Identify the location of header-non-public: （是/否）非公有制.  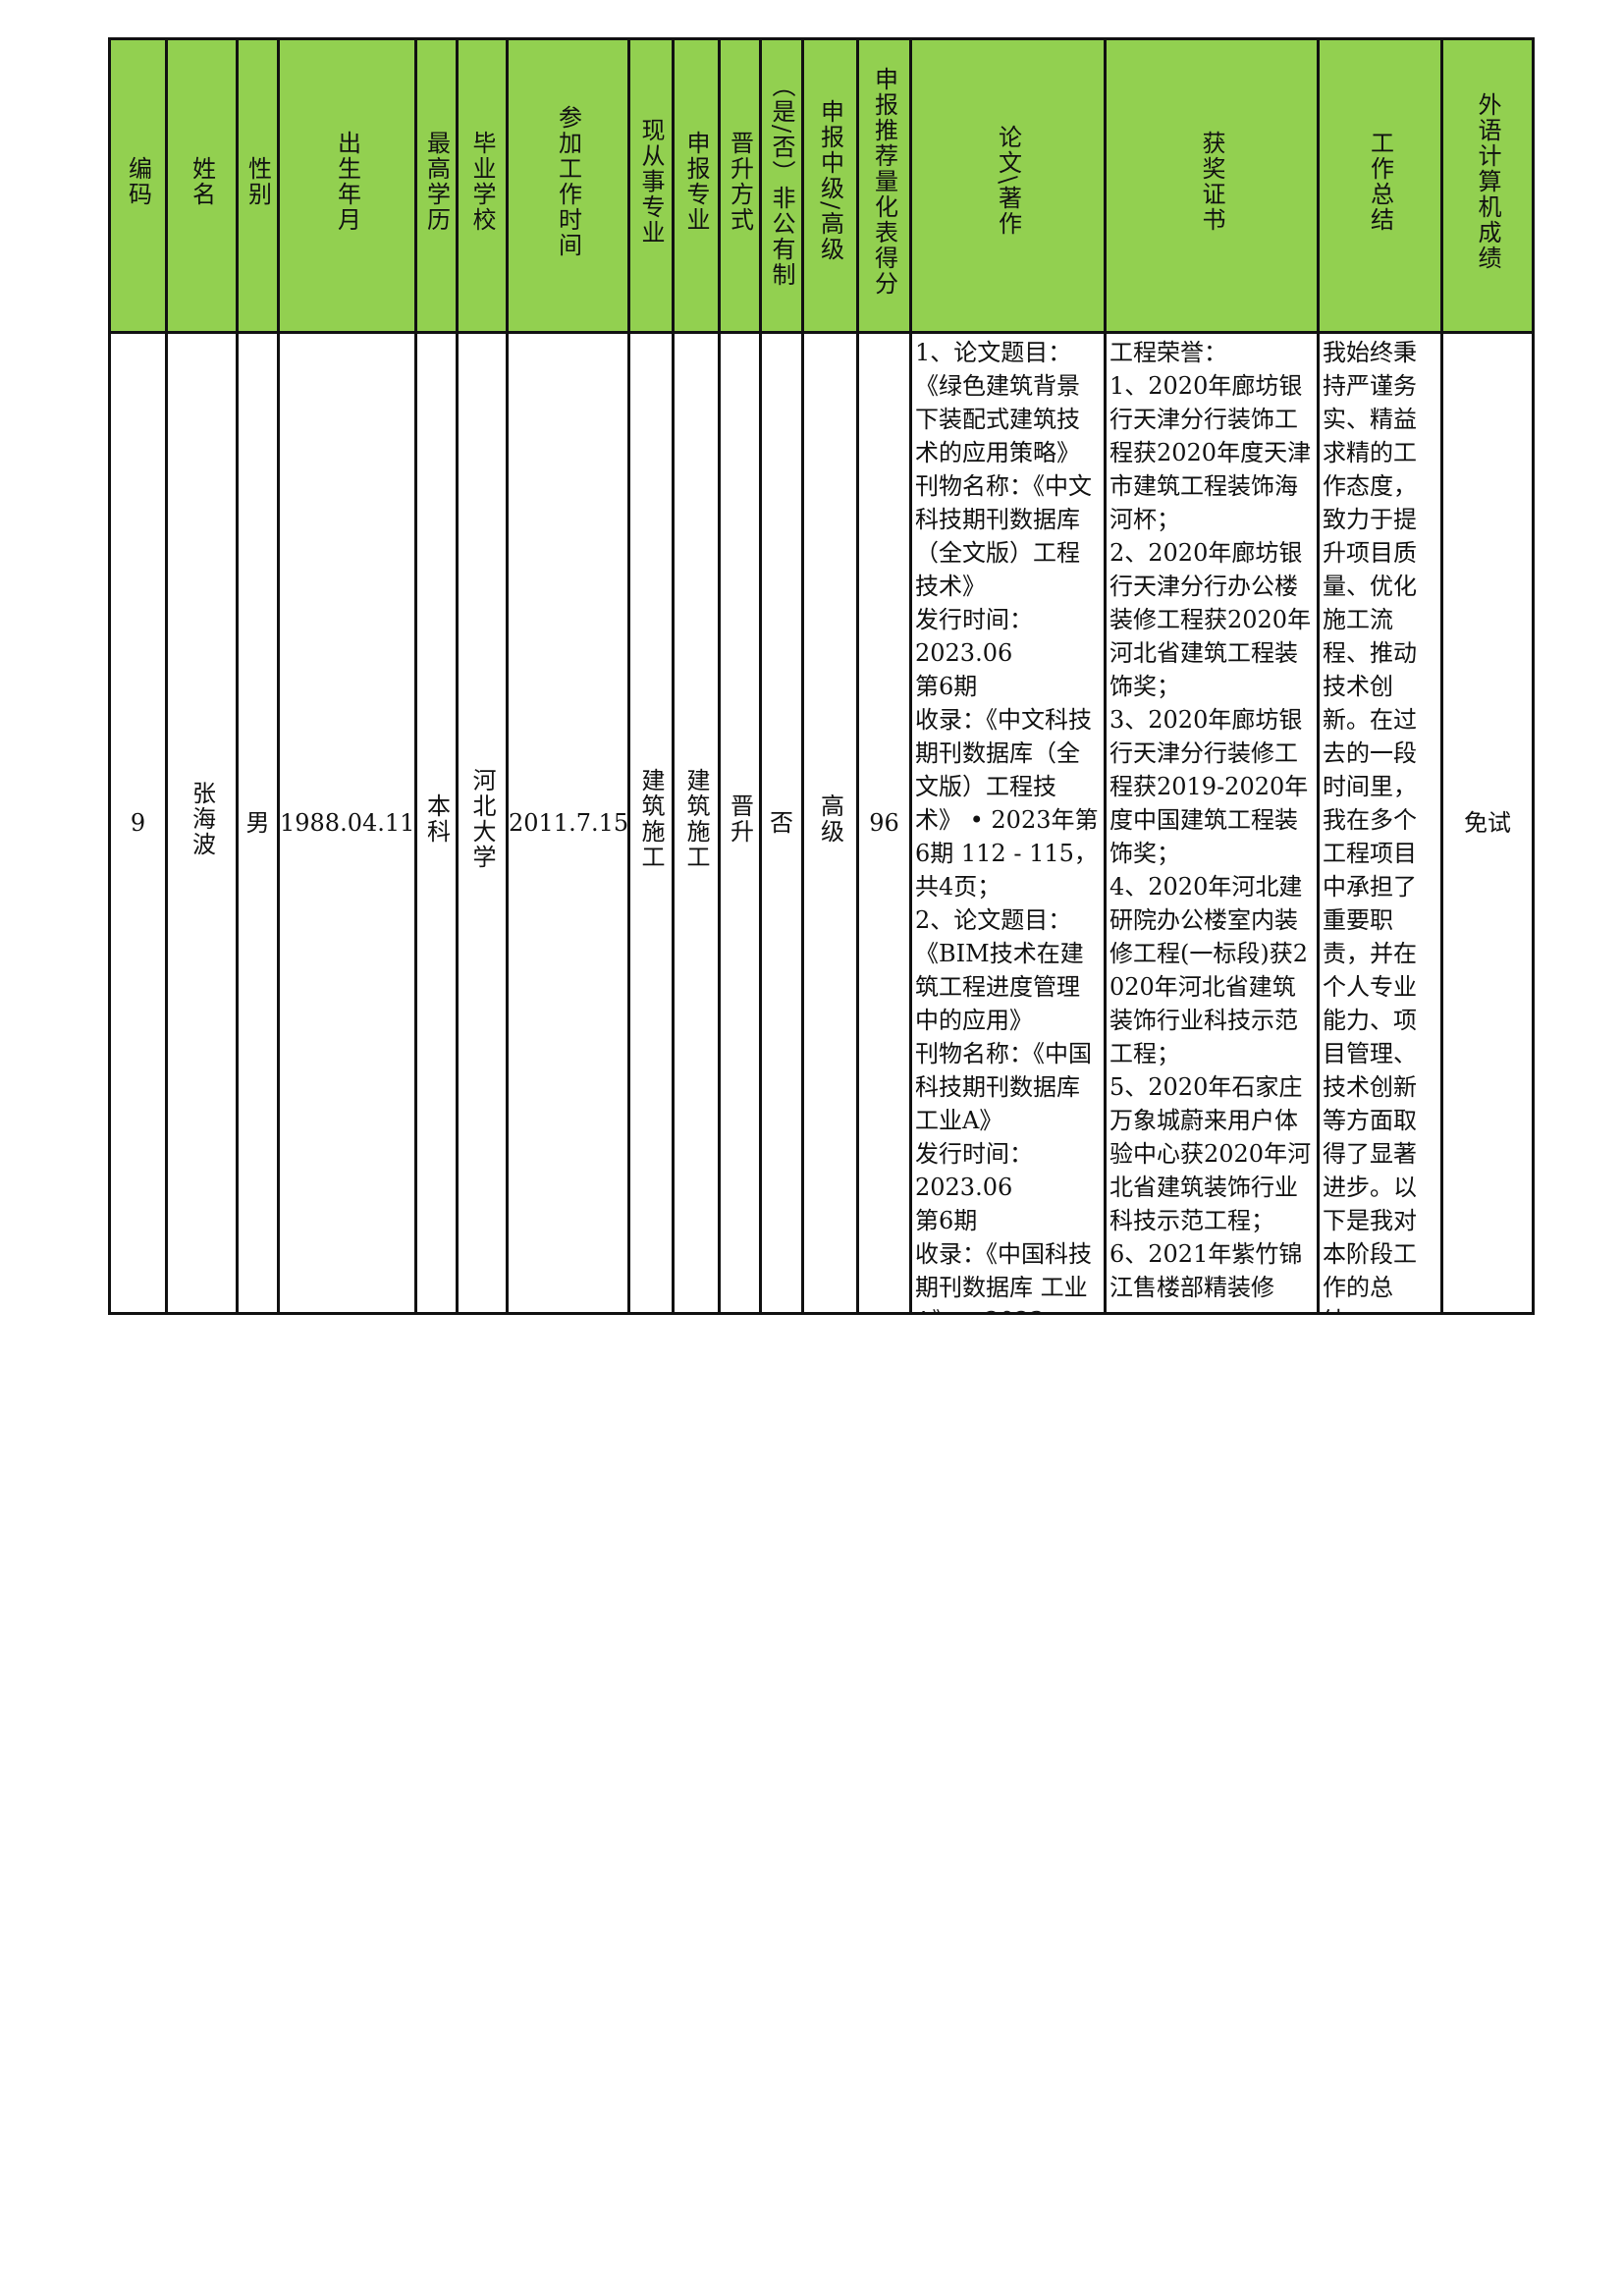
(781, 185).